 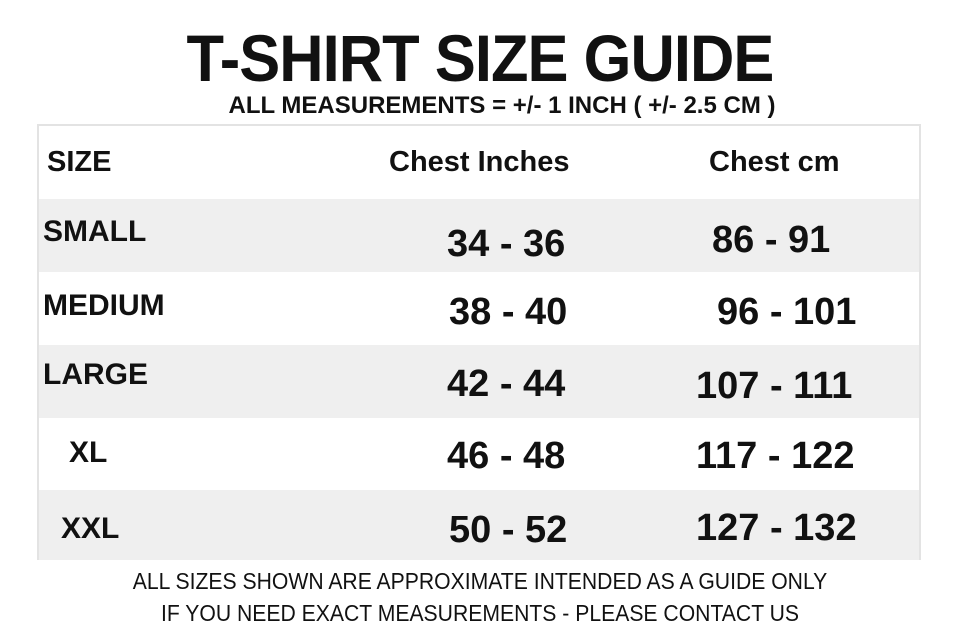 I want to click on size-label: LARGE, so click(x=95, y=374).